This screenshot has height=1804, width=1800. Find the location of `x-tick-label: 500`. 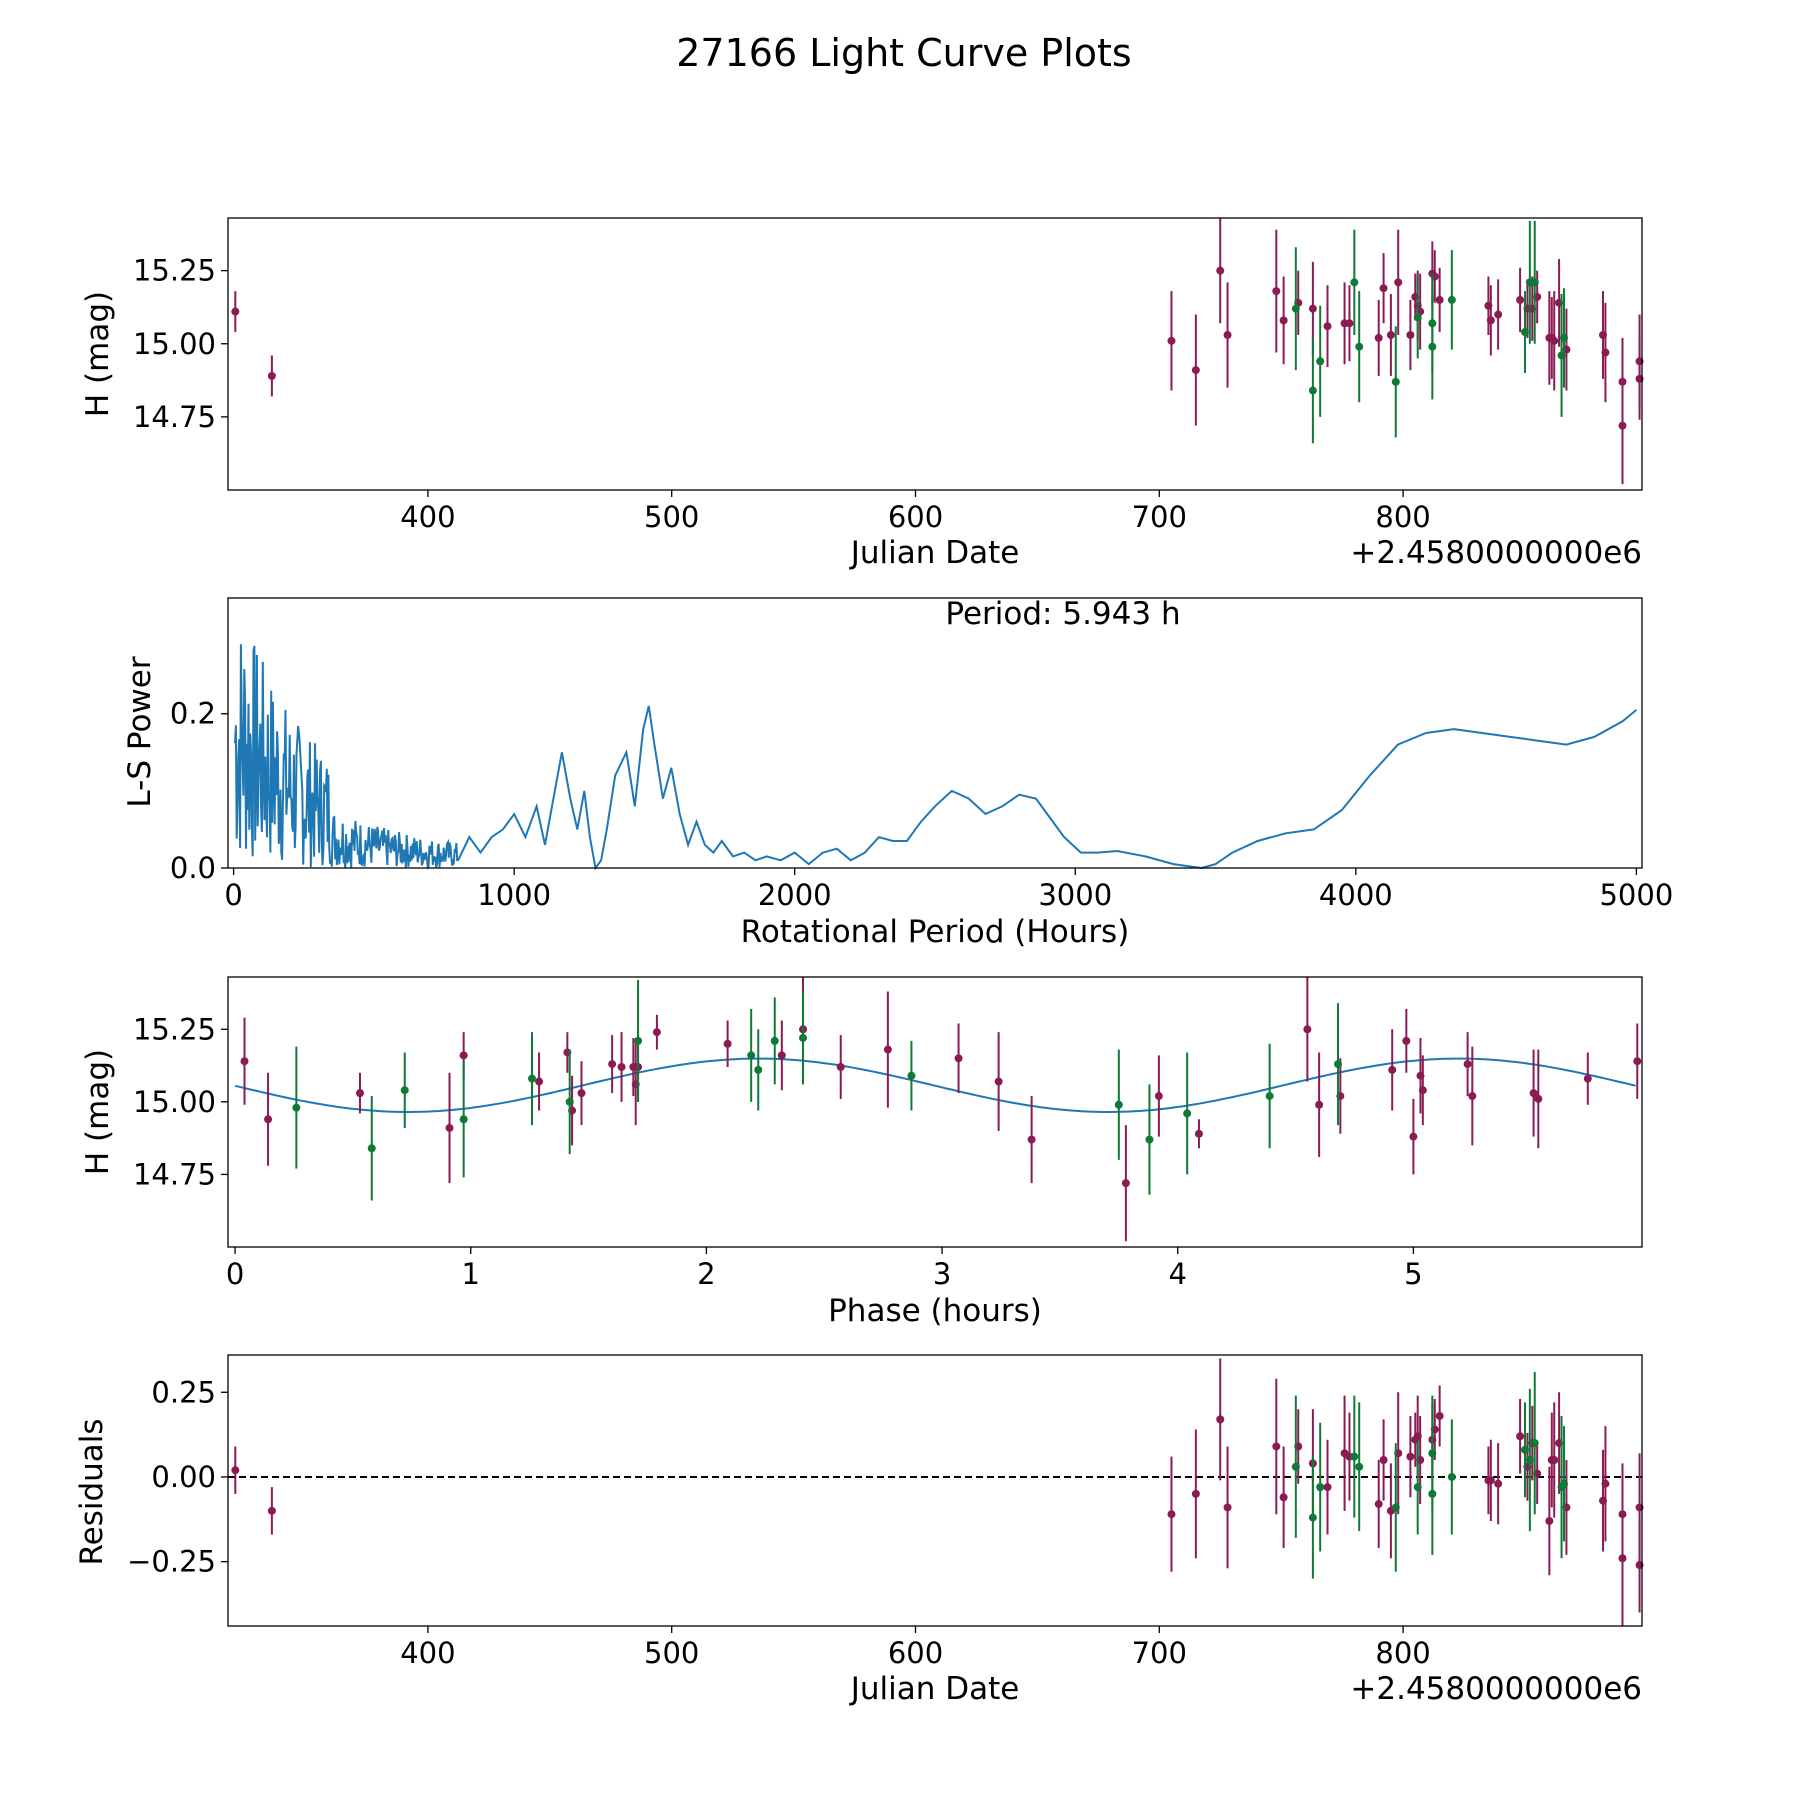

x-tick-label: 500 is located at coordinates (671, 1653).